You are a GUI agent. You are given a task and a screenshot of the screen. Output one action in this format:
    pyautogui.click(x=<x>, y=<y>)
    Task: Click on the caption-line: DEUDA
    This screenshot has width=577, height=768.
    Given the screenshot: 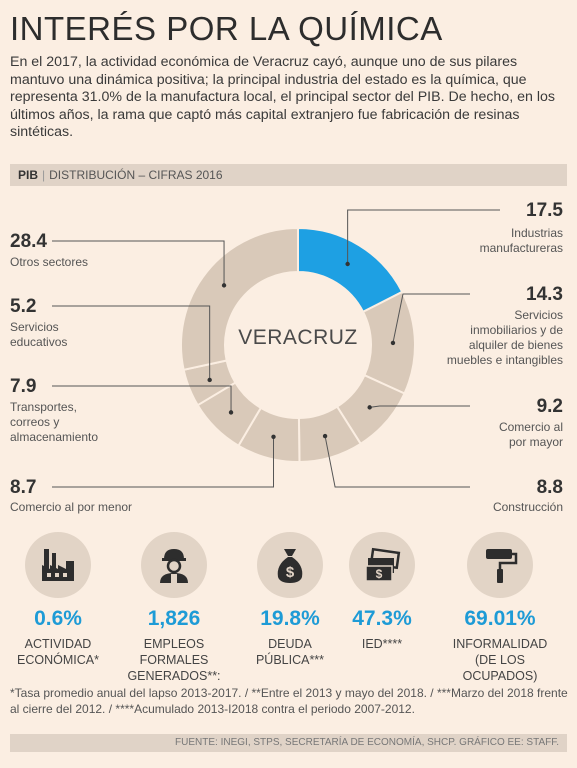 What is the action you would take?
    pyautogui.click(x=290, y=644)
    